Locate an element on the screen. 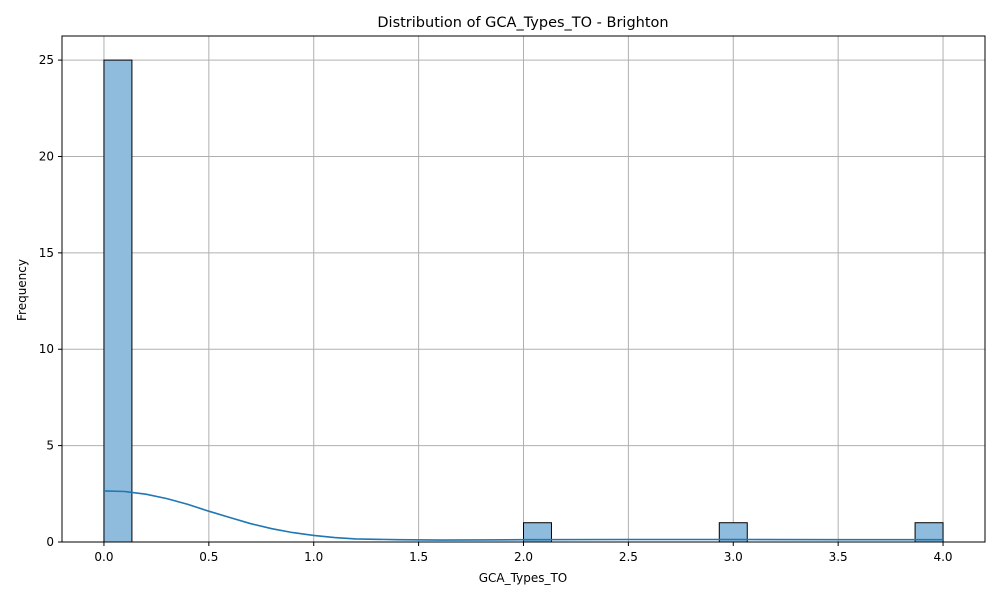  x-tick-label: 1.5 is located at coordinates (418, 557).